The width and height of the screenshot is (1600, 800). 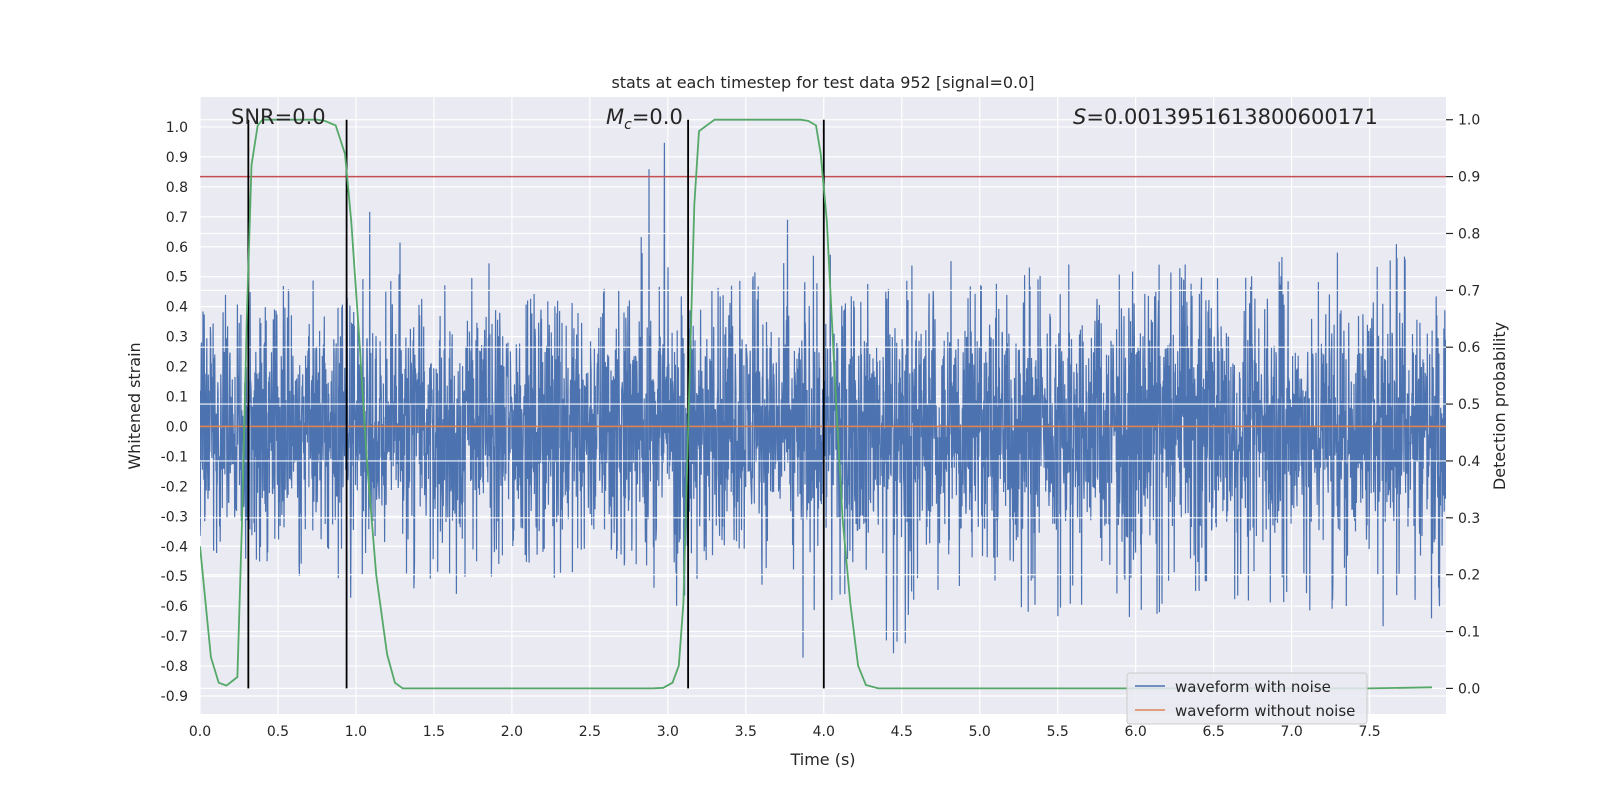 What do you see at coordinates (1214, 732) in the screenshot?
I see `x-tick-label: 6.5` at bounding box center [1214, 732].